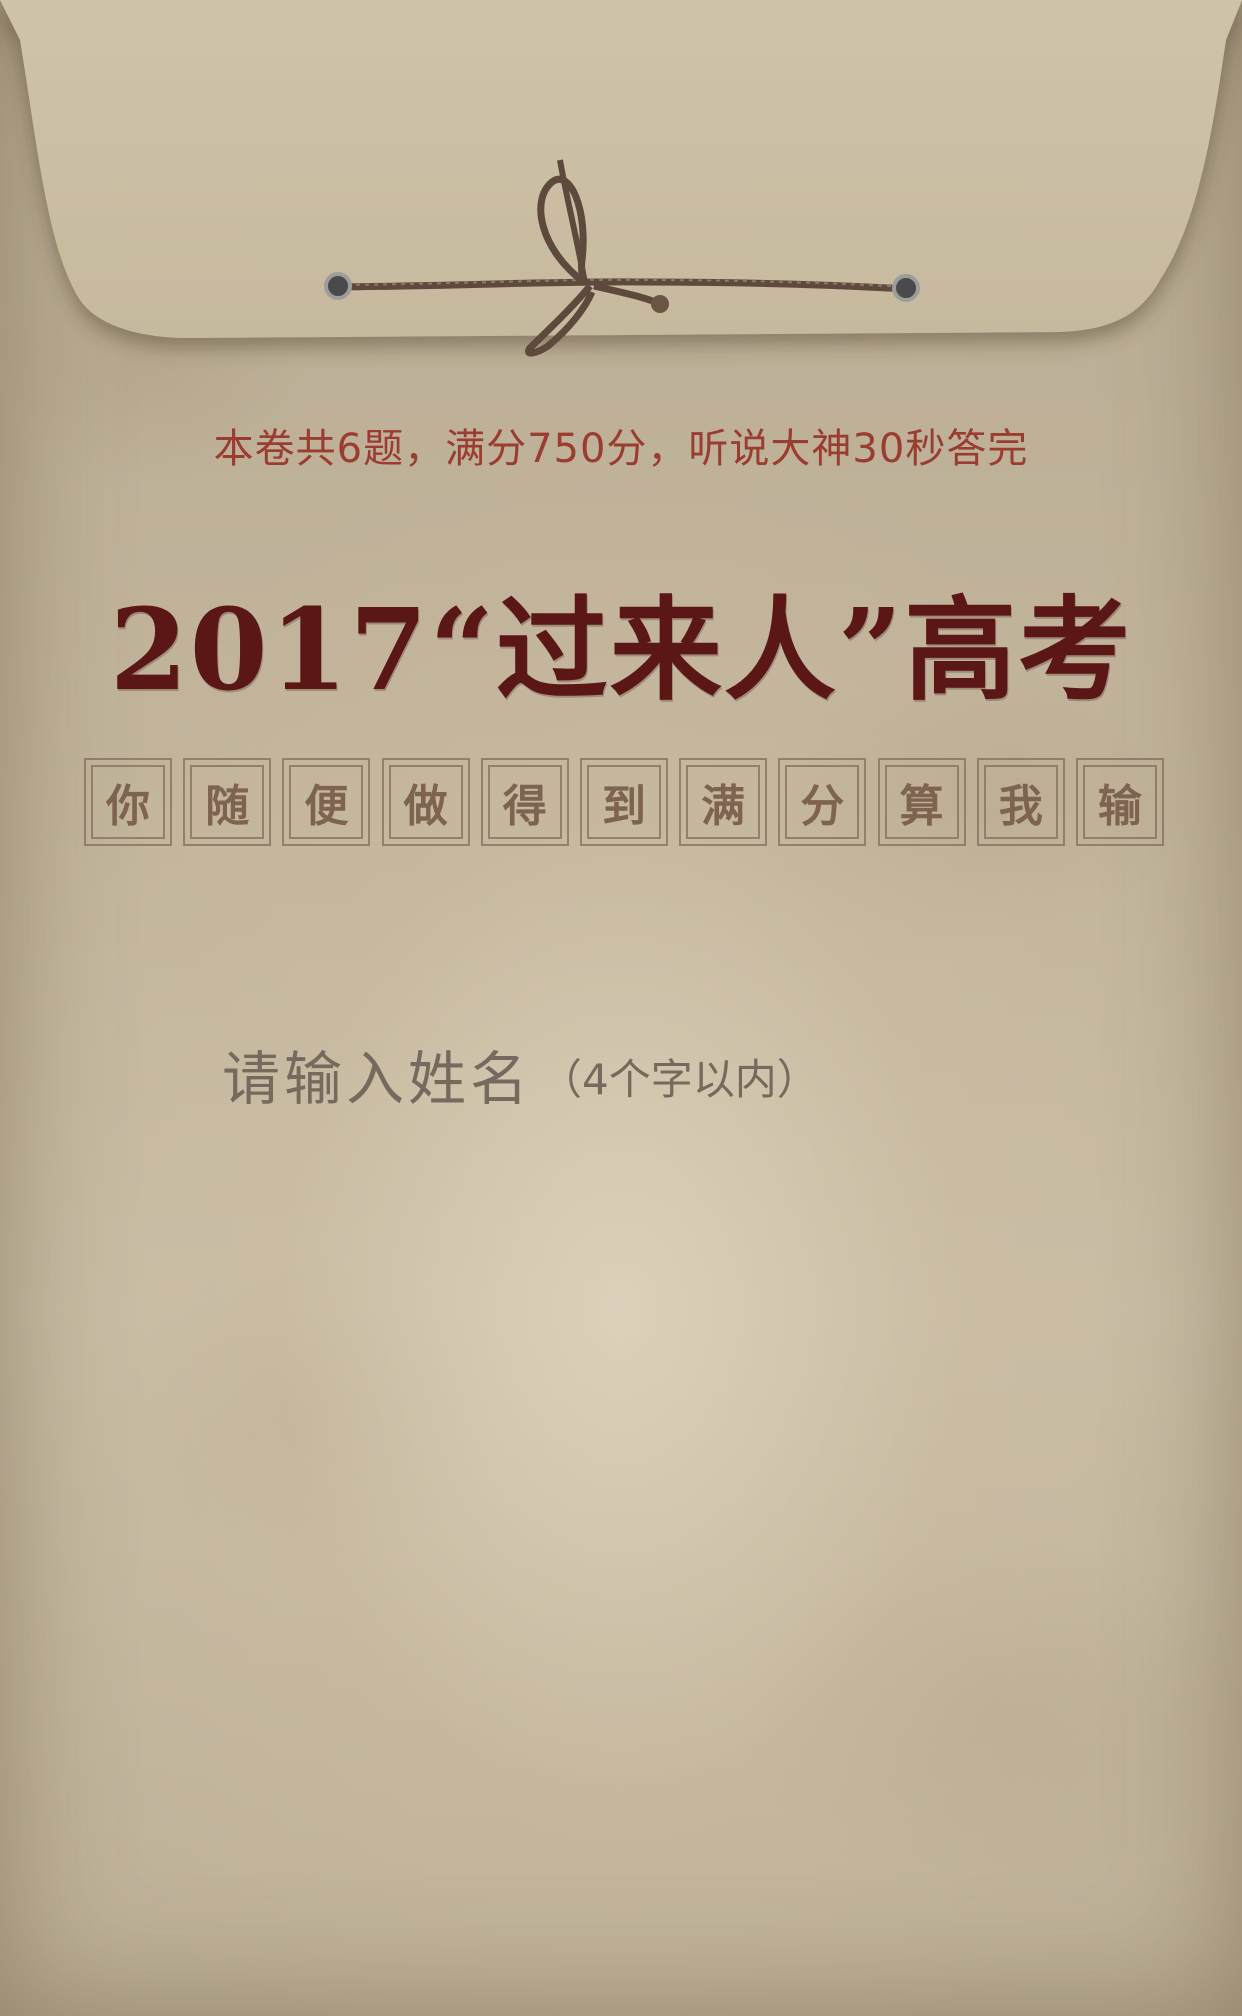  What do you see at coordinates (921, 806) in the screenshot?
I see `stamp-char: 算` at bounding box center [921, 806].